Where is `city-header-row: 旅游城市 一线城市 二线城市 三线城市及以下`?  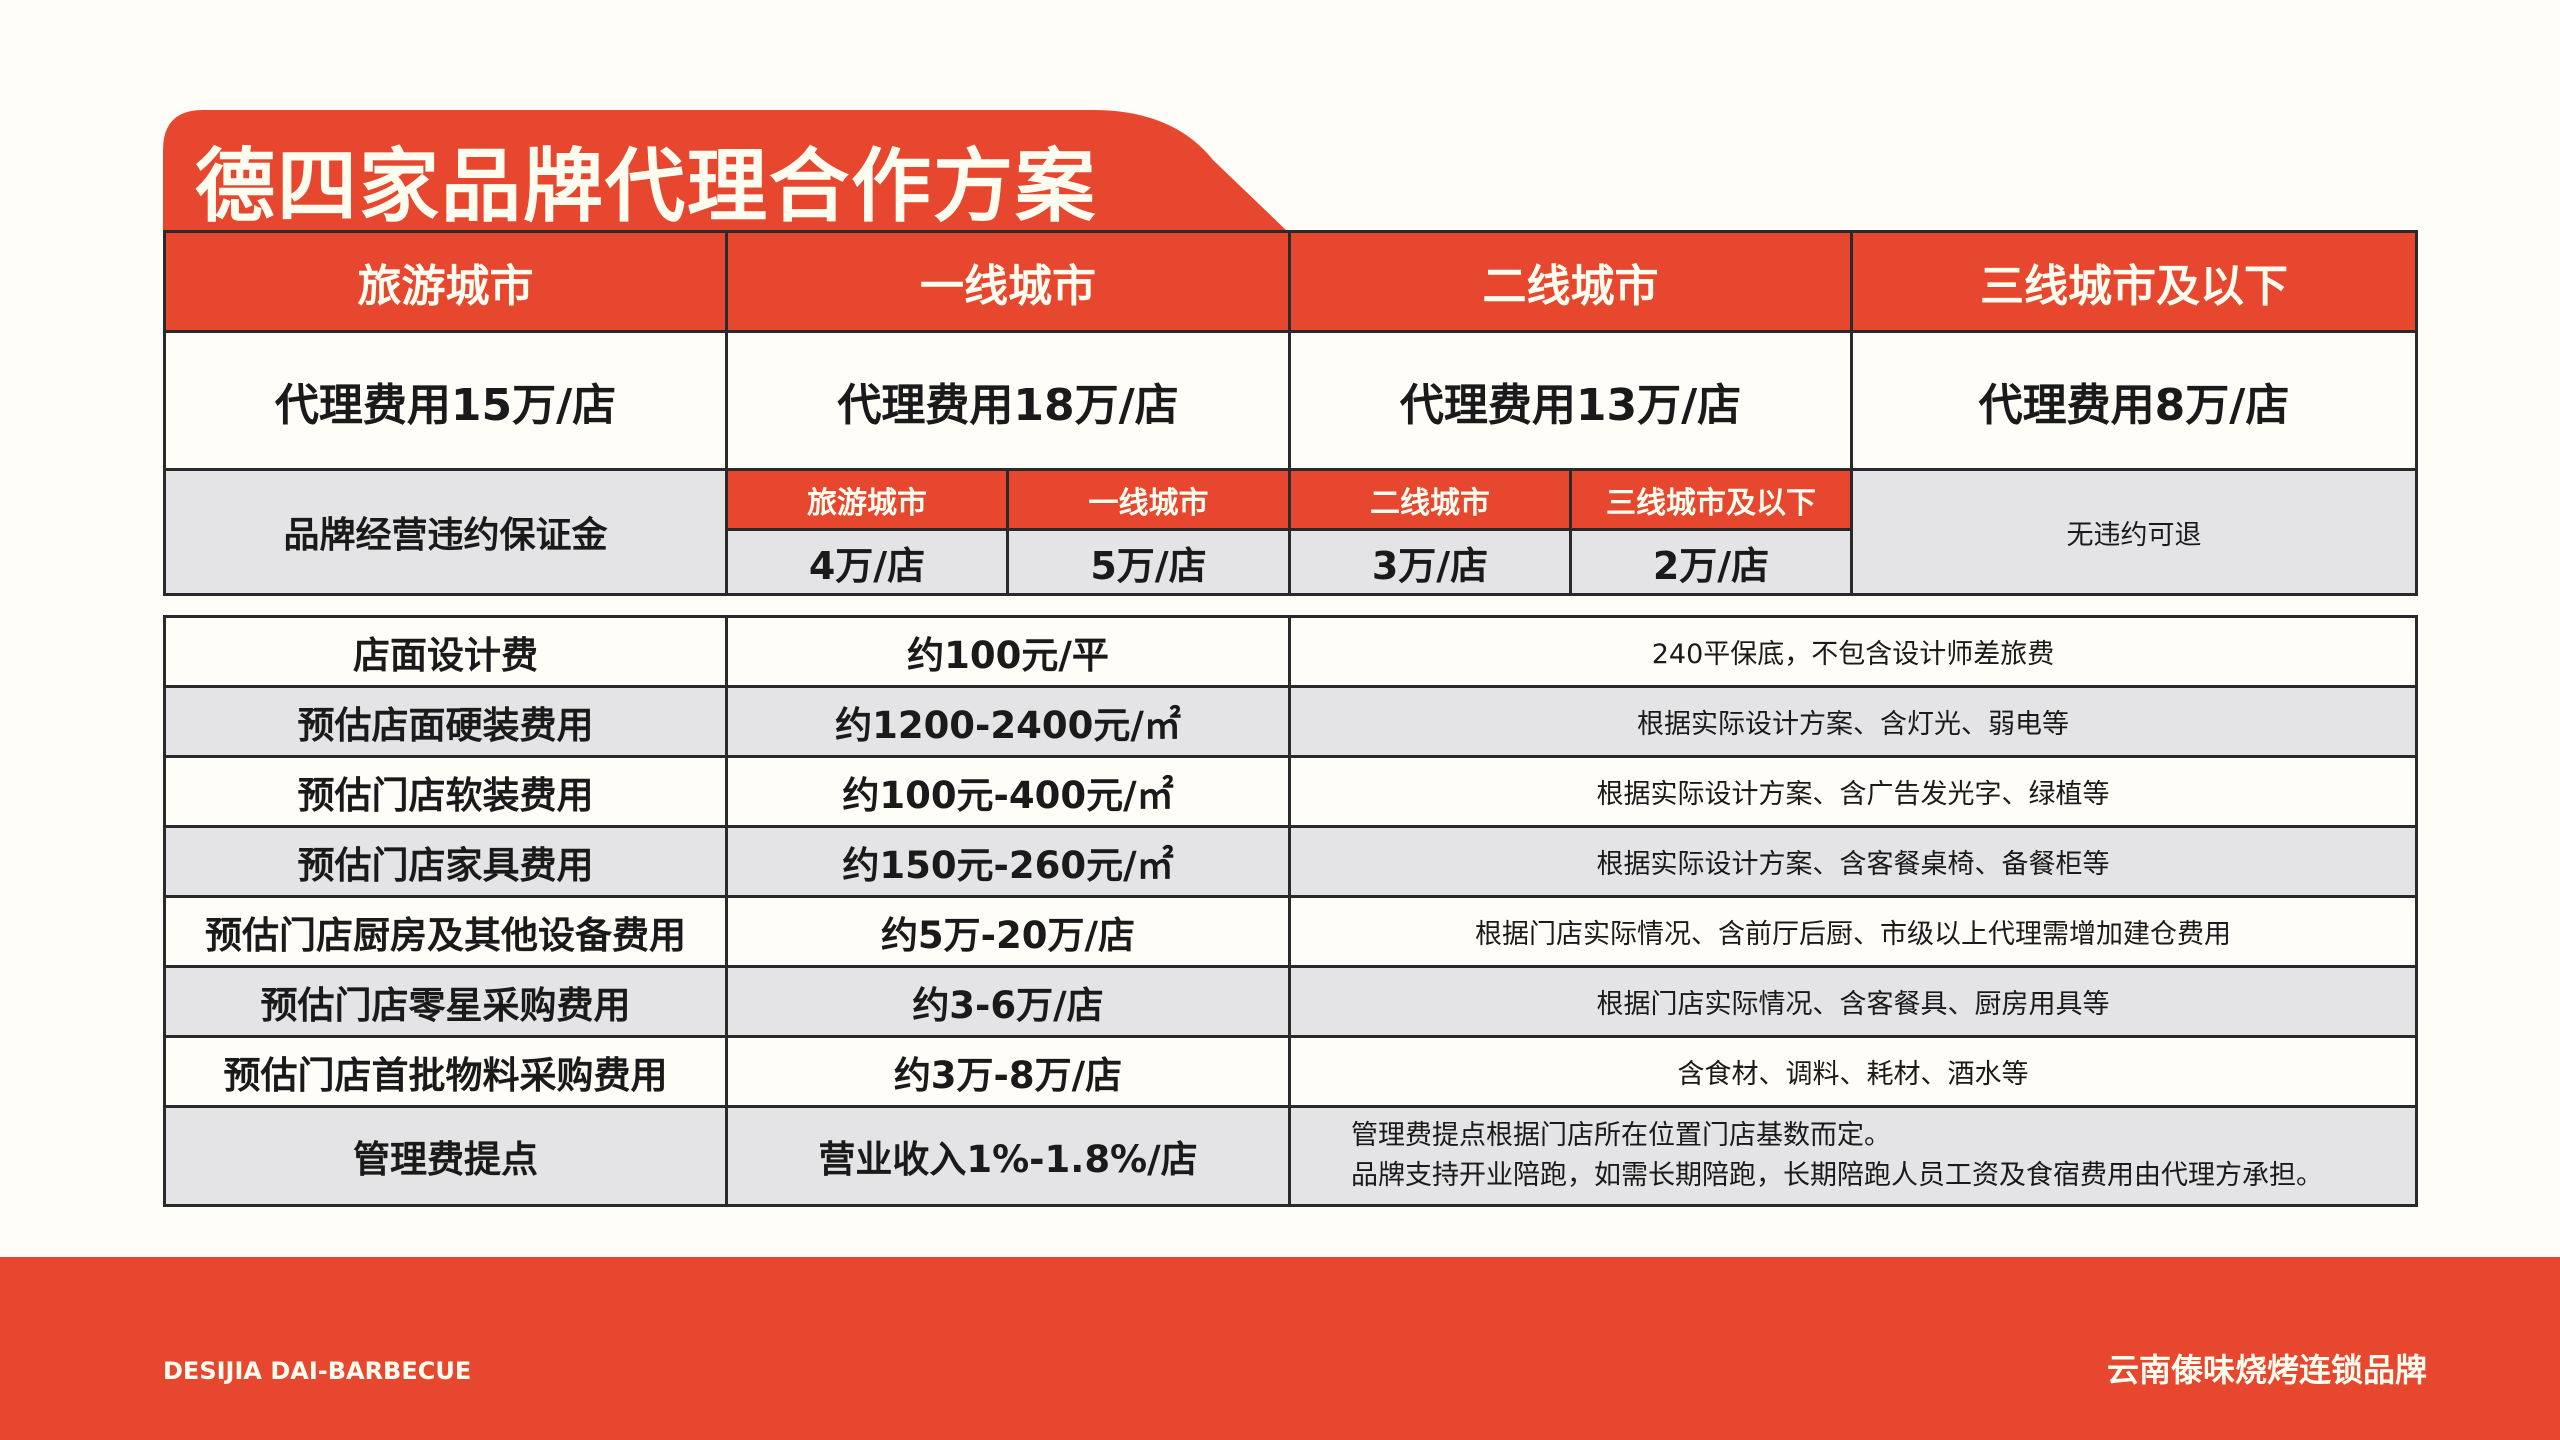 city-header-row: 旅游城市 一线城市 二线城市 三线城市及以下 is located at coordinates (1290, 281).